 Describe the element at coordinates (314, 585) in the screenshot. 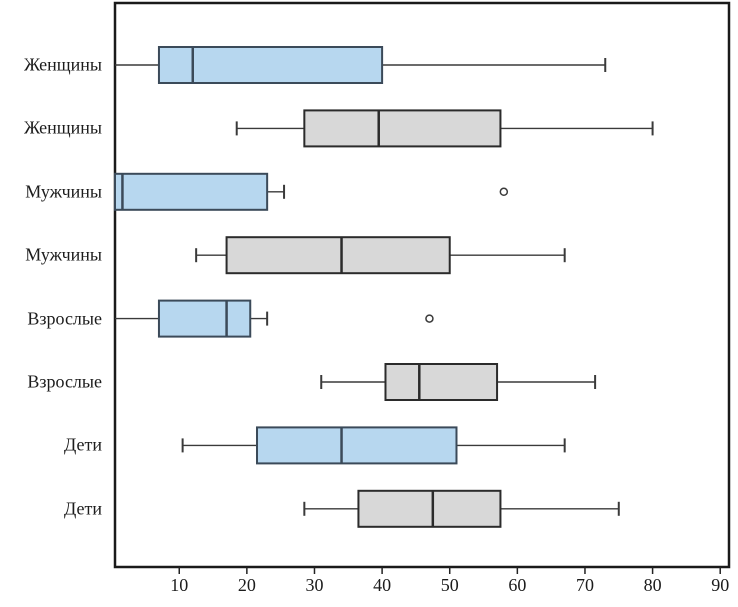

I see `x-tick-label: 30` at that location.